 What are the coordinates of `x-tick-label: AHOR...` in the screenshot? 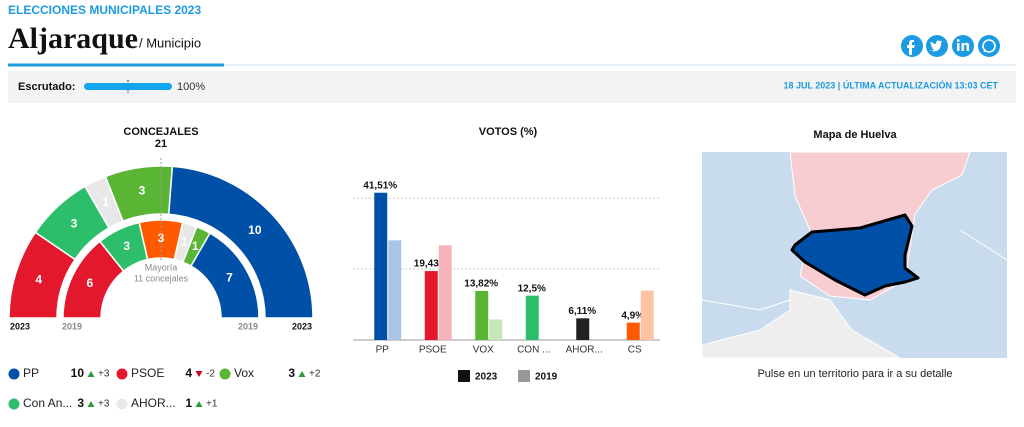 It's located at (584, 350).